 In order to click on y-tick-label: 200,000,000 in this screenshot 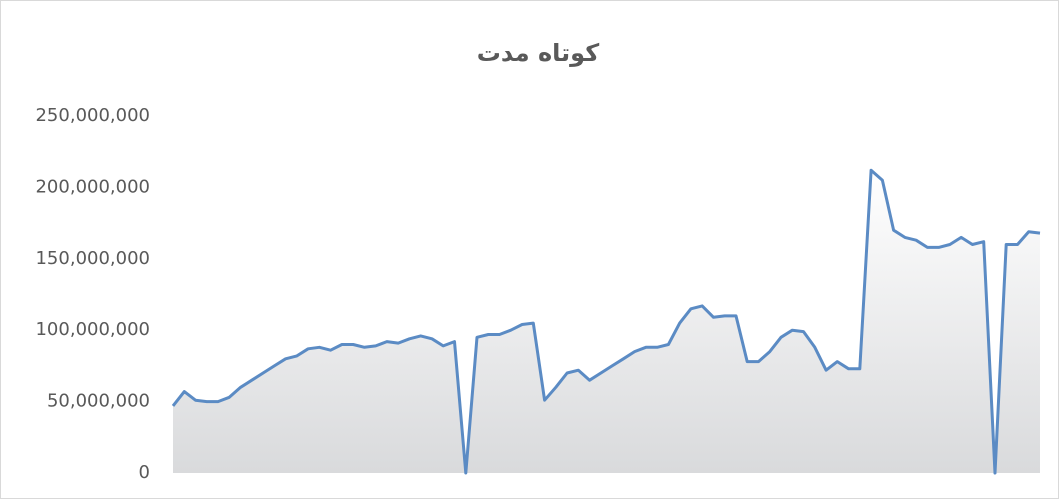, I will do `click(92, 186)`.